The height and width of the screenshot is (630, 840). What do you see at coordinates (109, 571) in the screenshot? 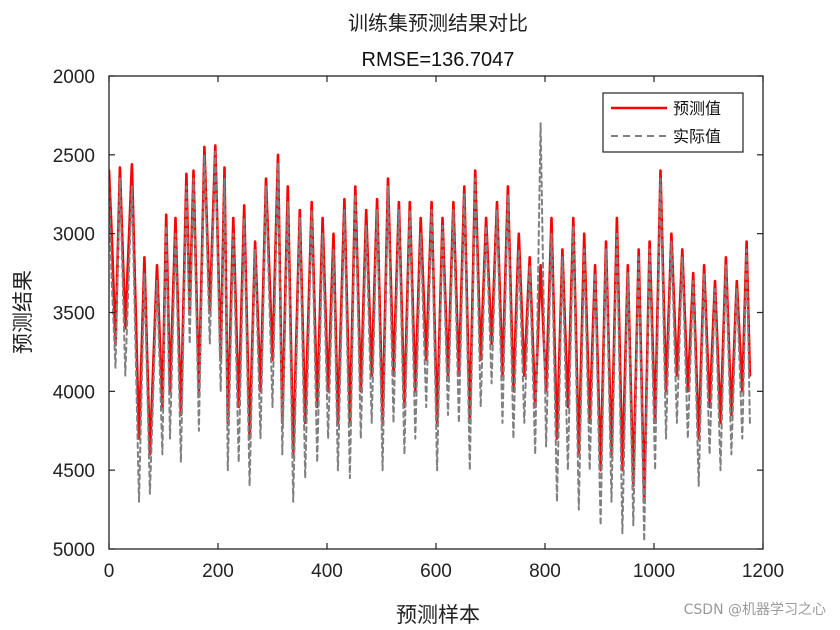
I see `x-tick-label: 0` at bounding box center [109, 571].